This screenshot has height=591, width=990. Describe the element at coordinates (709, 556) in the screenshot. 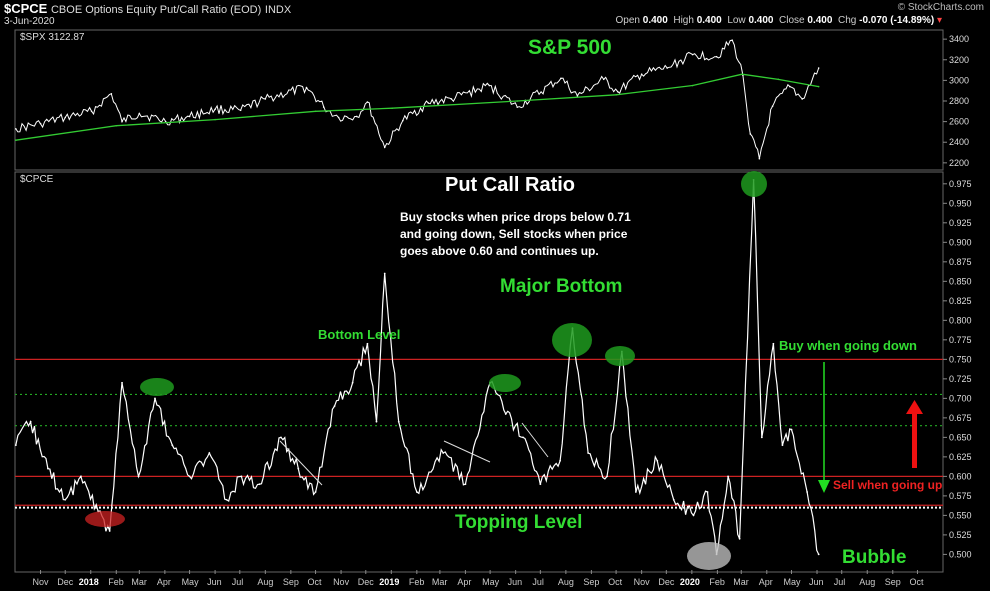

I see `gray-highlight-marker` at that location.